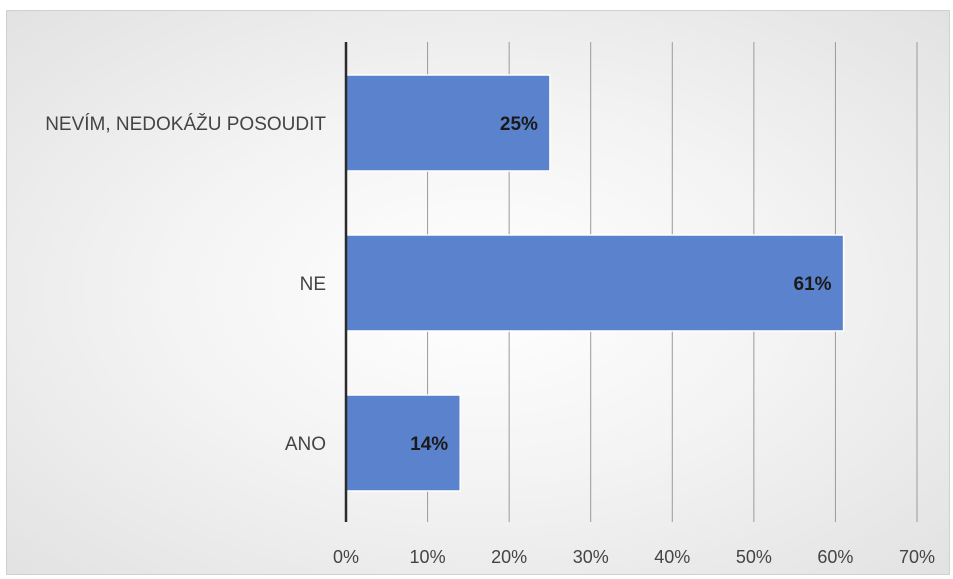 The image size is (953, 579). Describe the element at coordinates (305, 444) in the screenshot. I see `category-label: ANO` at that location.